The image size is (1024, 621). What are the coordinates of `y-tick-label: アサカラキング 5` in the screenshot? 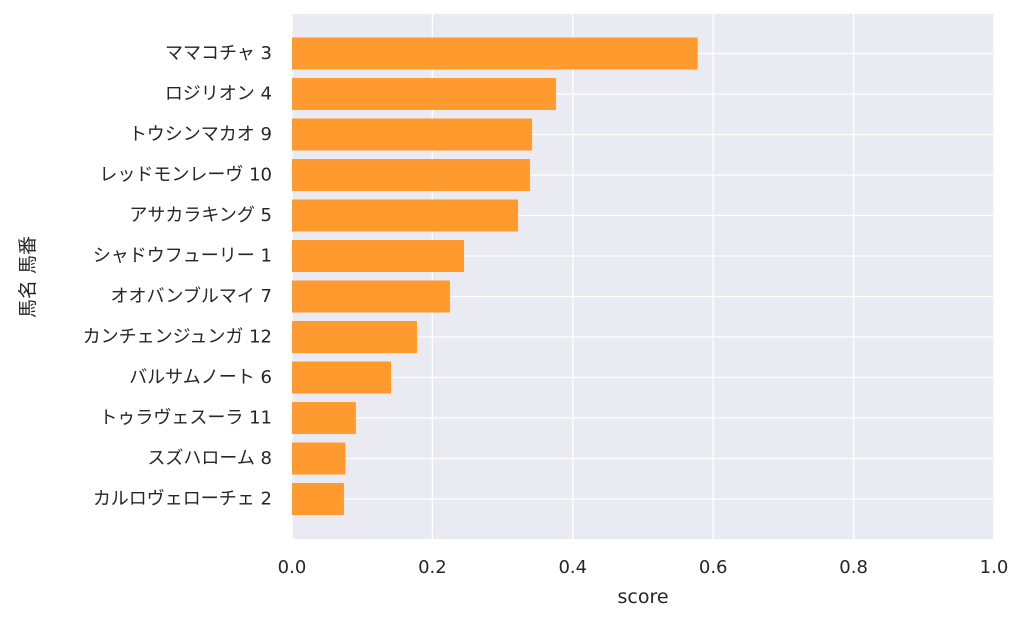 It's located at (200, 215).